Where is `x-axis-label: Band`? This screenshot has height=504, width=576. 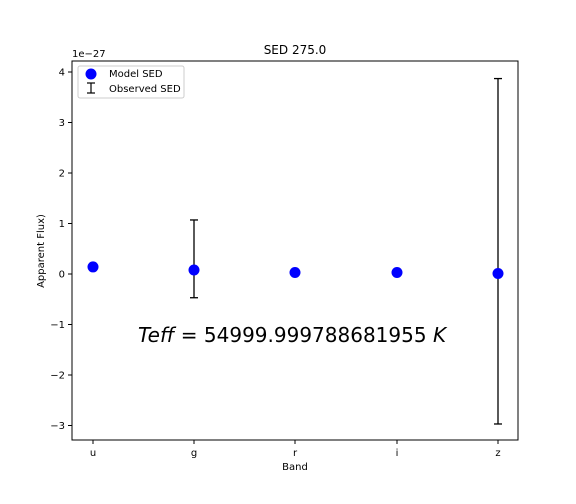
x-axis-label: Band is located at coordinates (295, 467).